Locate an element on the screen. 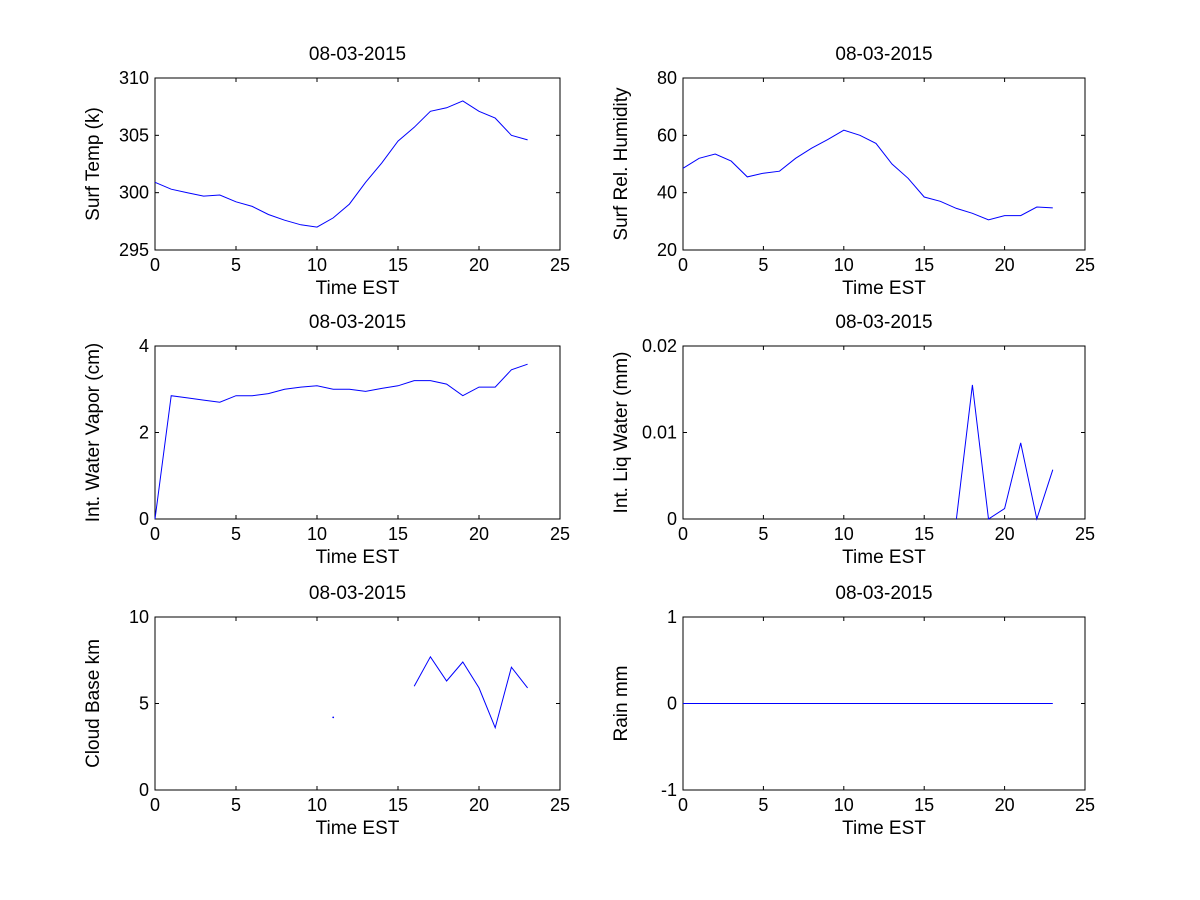 Image resolution: width=1200 pixels, height=900 pixels. y-tick-label: 5 is located at coordinates (144, 704).